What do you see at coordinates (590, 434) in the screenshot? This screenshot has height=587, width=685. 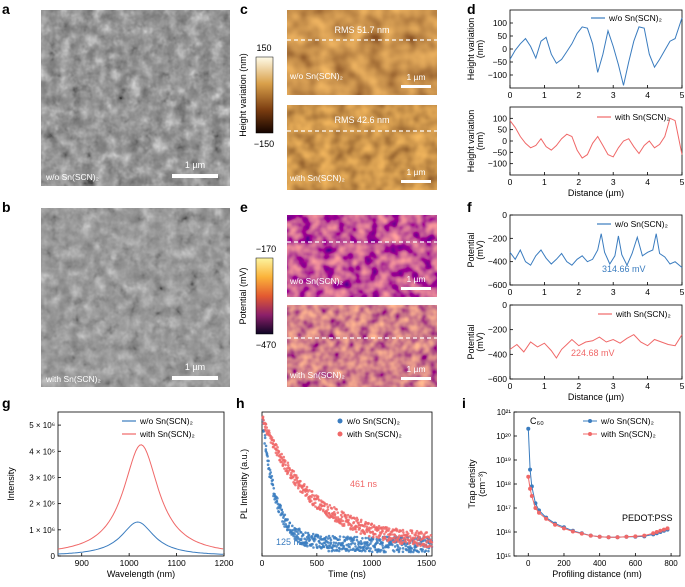 I see `legend-swatch` at bounding box center [590, 434].